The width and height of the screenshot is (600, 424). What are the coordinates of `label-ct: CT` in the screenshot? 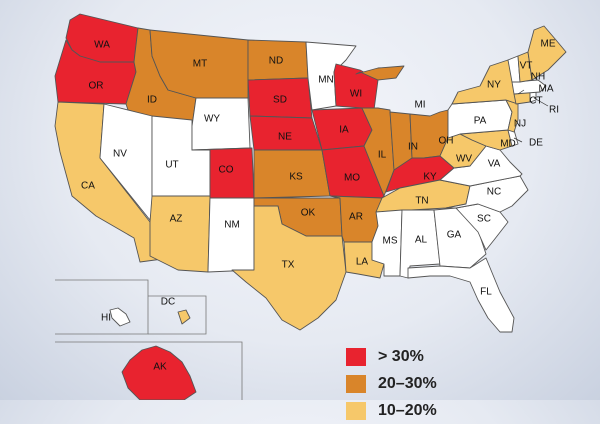 It's located at (535, 101).